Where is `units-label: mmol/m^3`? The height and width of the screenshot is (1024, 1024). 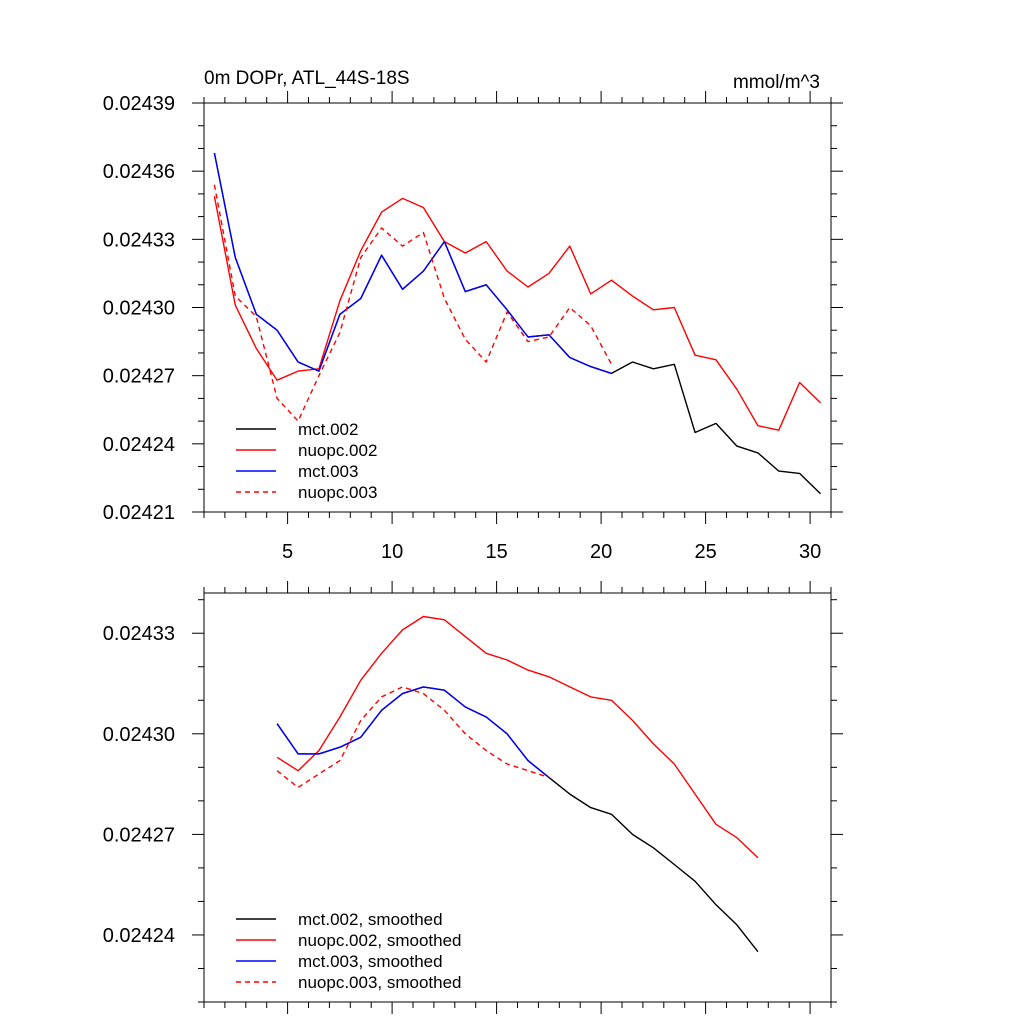
units-label: mmol/m^3 is located at coordinates (776, 82).